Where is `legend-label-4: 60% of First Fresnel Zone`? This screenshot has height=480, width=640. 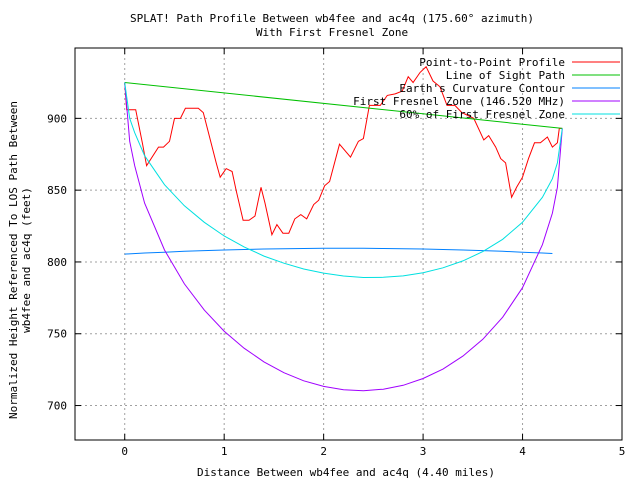
legend-label-4: 60% of First Fresnel Zone is located at coordinates (482, 114).